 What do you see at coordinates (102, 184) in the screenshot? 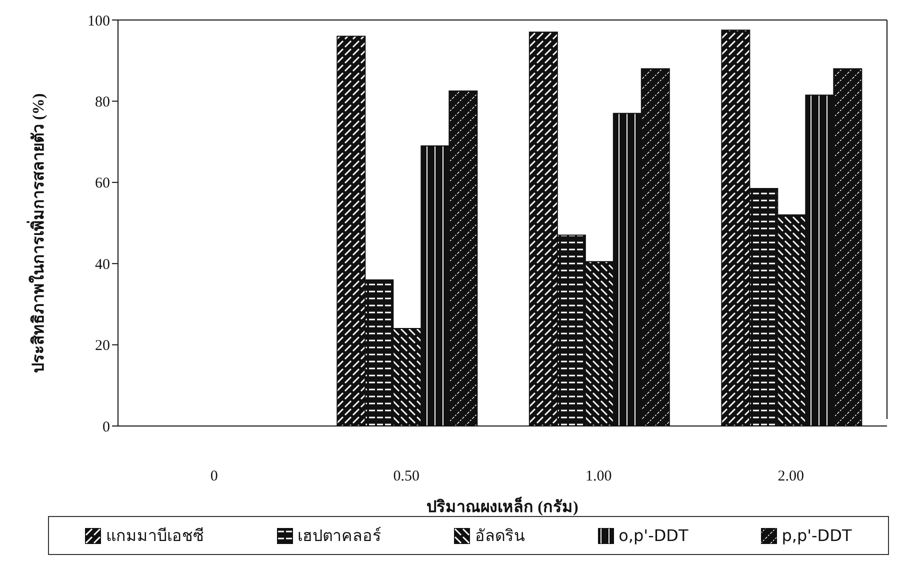
I see `y-tick-label: 60` at bounding box center [102, 184].